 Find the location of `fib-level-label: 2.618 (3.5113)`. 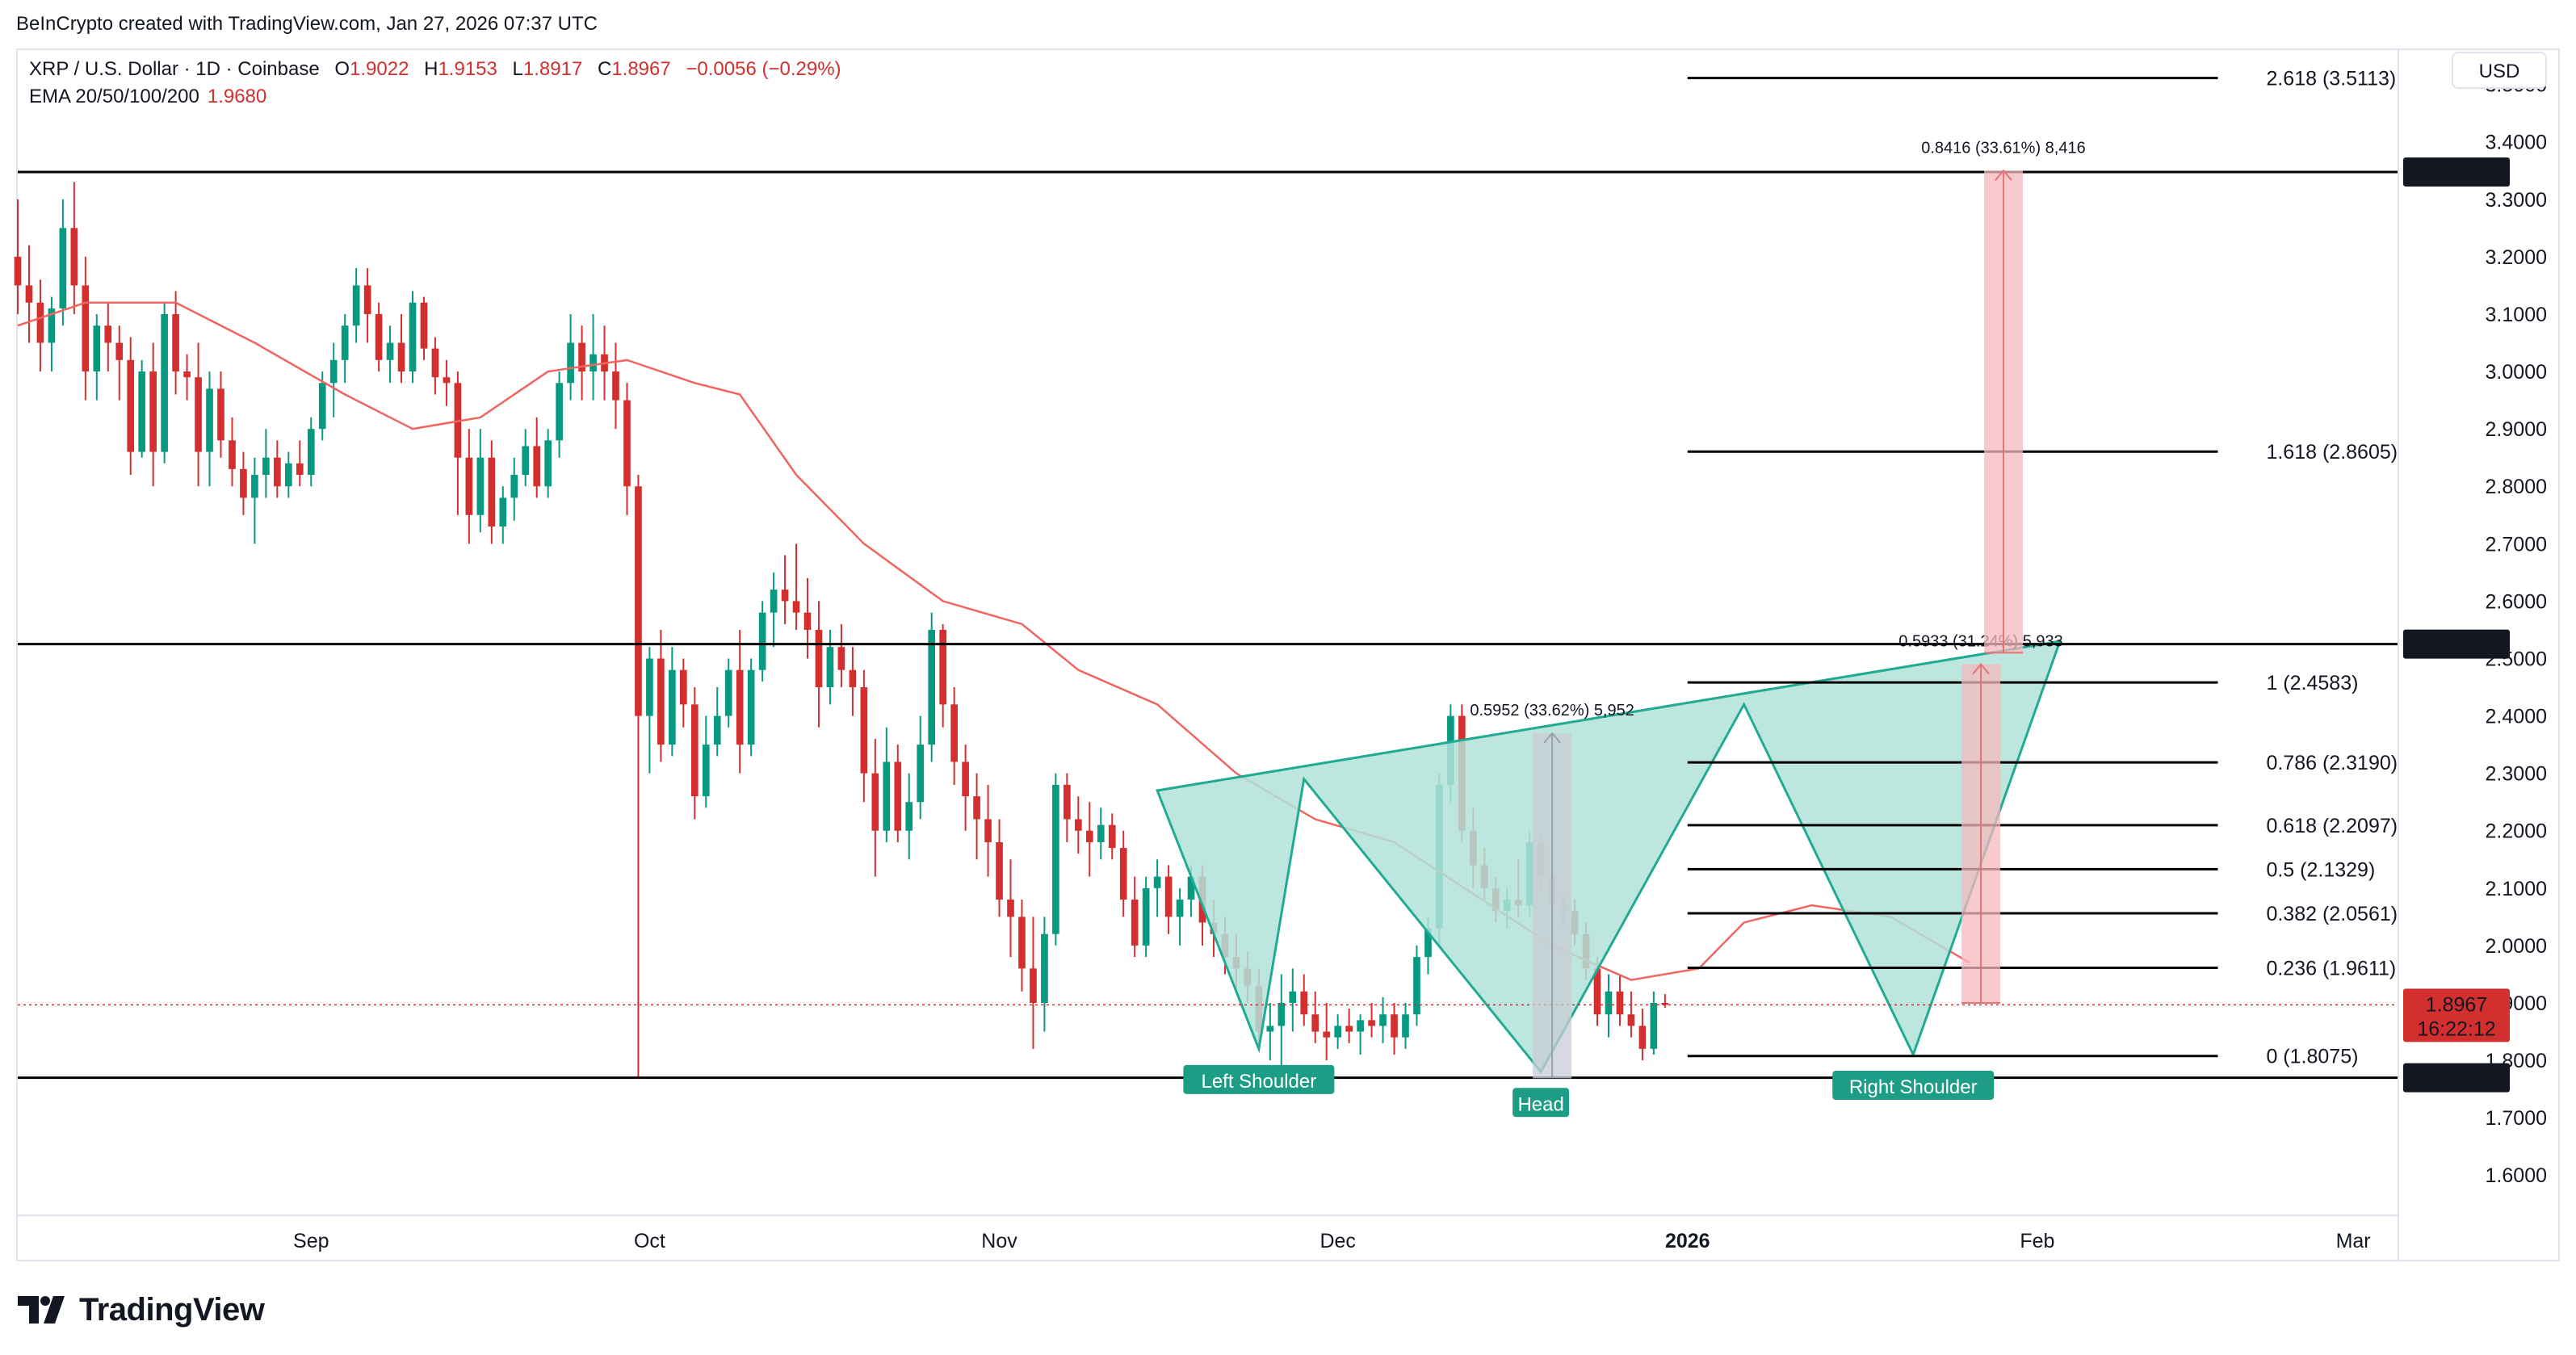

fib-level-label: 2.618 (3.5113) is located at coordinates (2331, 79).